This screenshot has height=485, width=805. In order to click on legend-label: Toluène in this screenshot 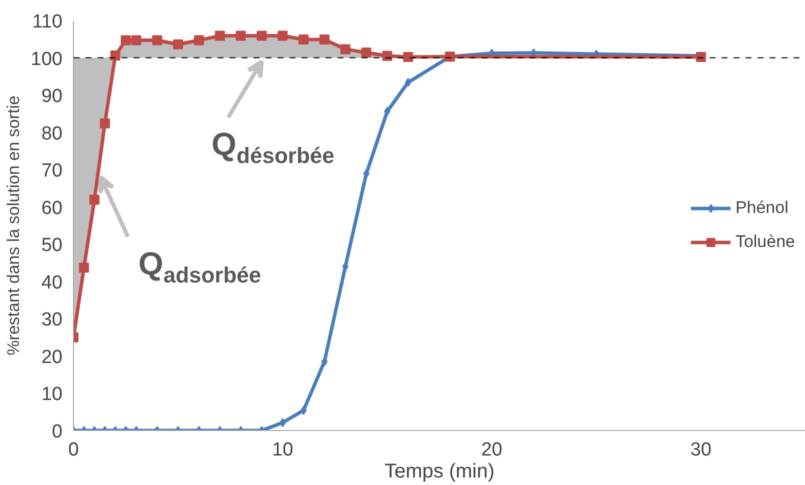, I will do `click(765, 242)`.